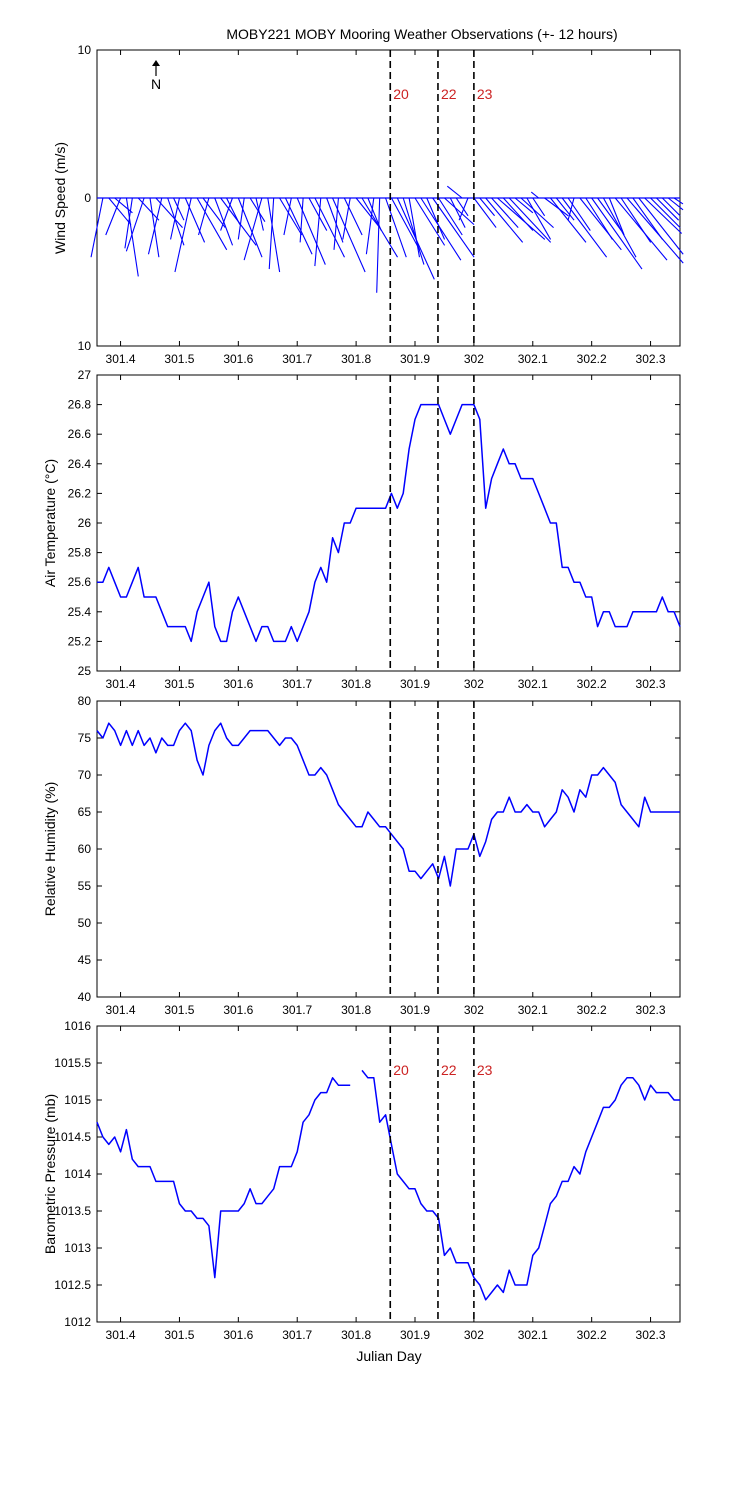 This screenshot has width=750, height=1500. What do you see at coordinates (388, 1356) in the screenshot?
I see `x-axis-label: Julian Day` at bounding box center [388, 1356].